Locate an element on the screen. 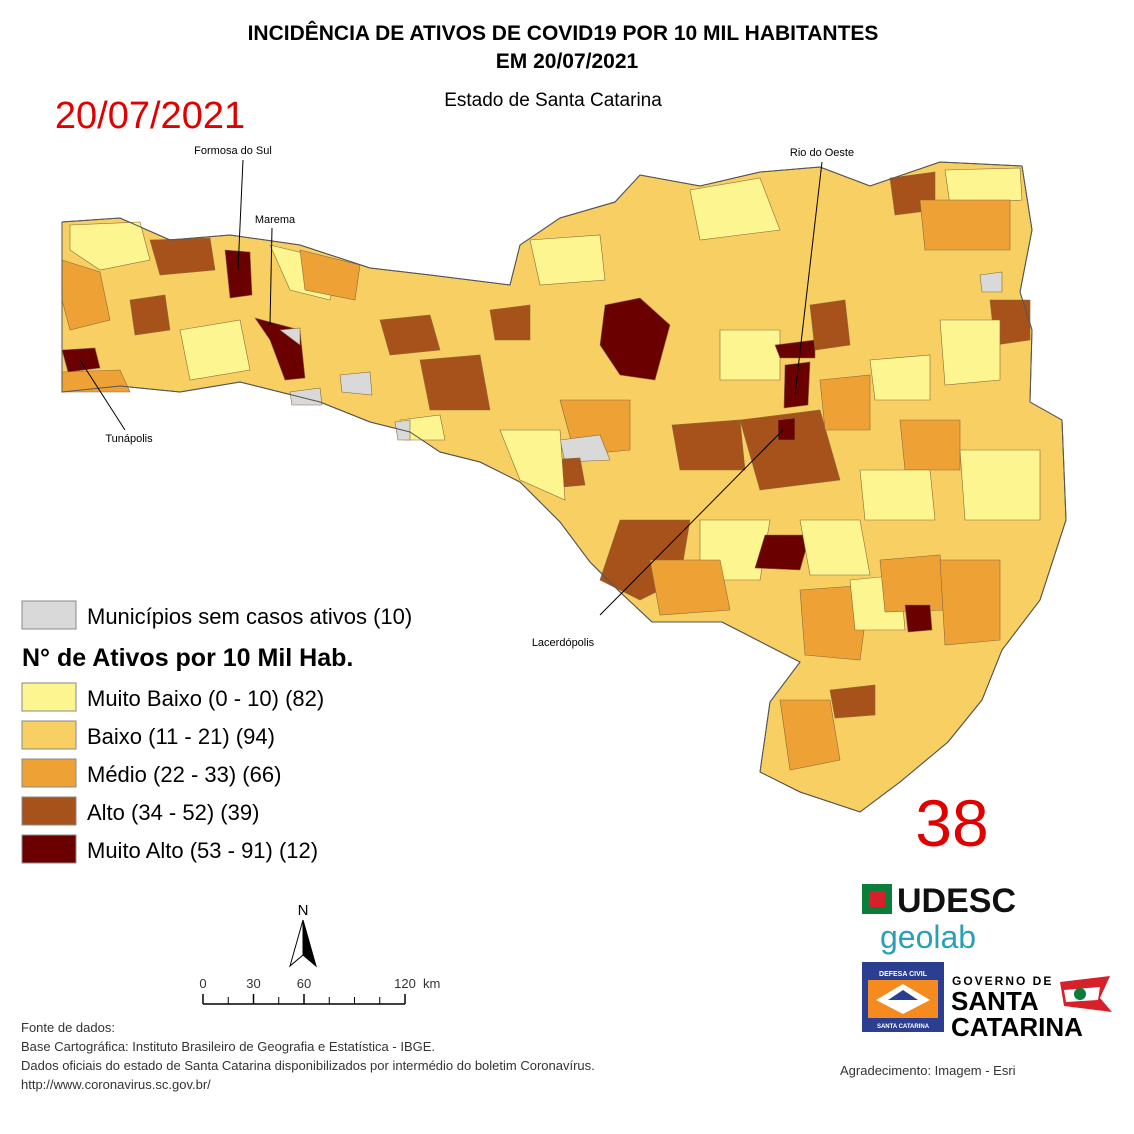 This screenshot has width=1134, height=1134. legend-label: Muito Alto (53 - 91) (12) is located at coordinates (202, 850).